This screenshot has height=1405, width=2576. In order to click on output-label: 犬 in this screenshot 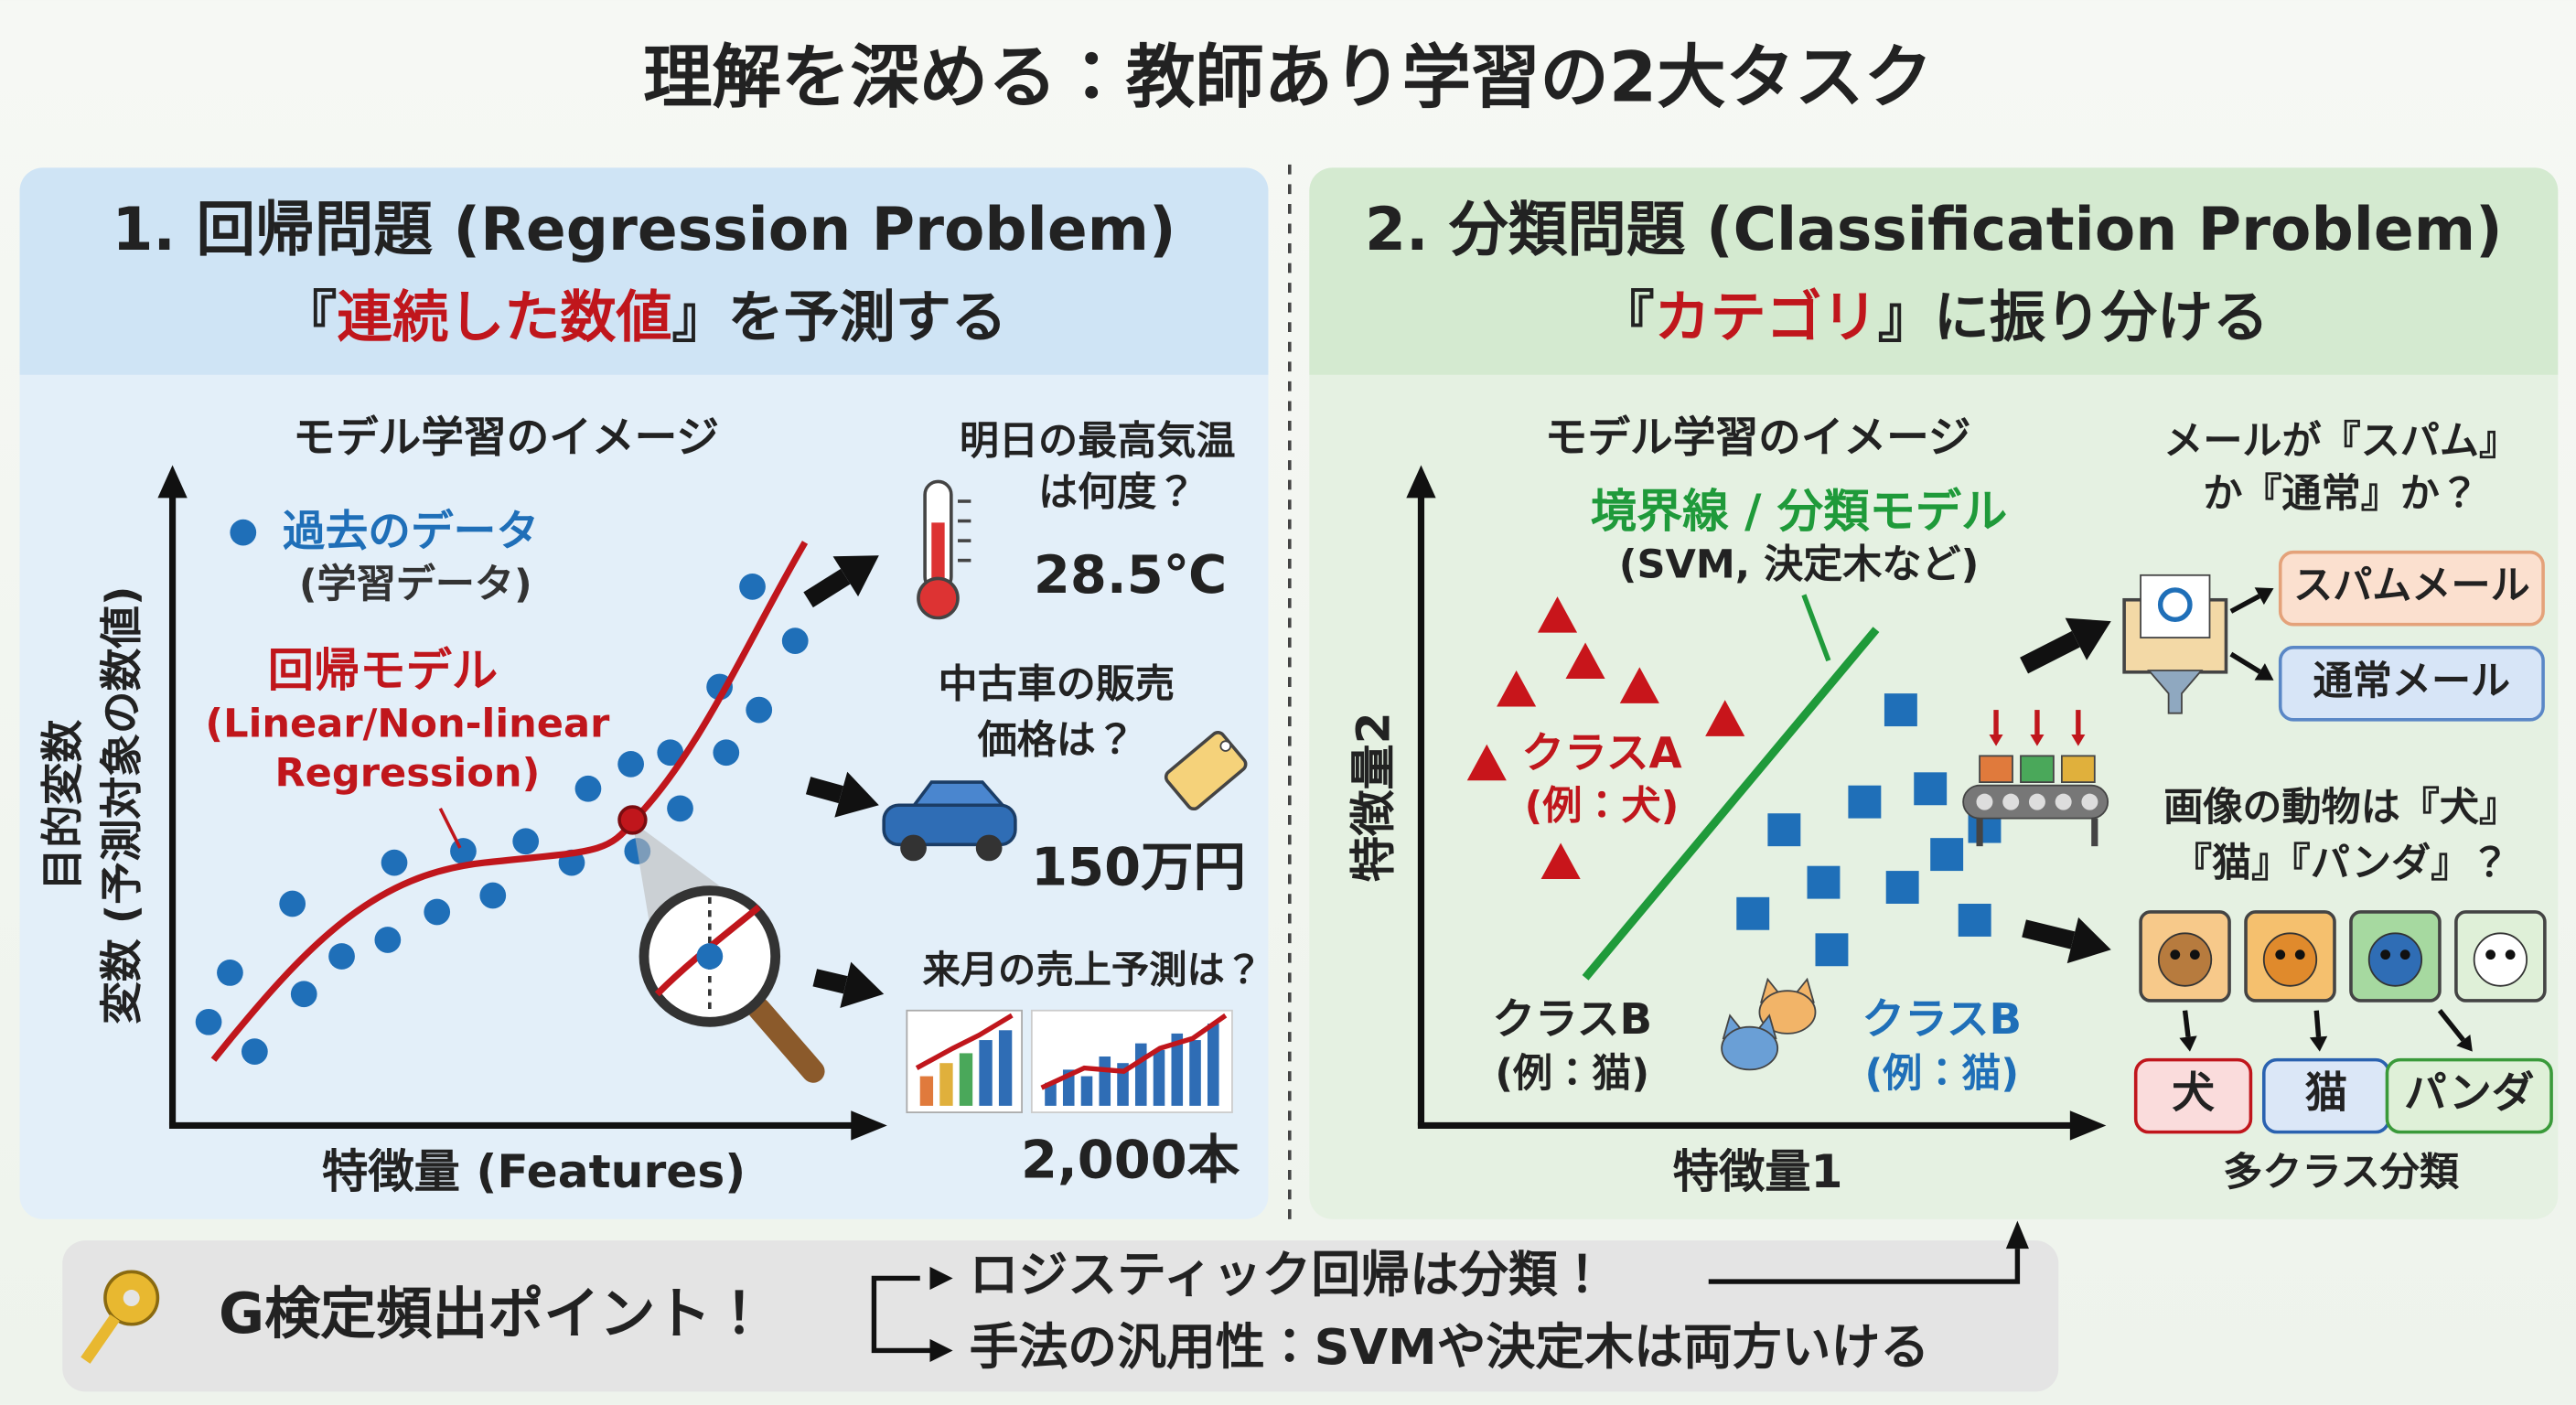, I will do `click(2193, 1094)`.